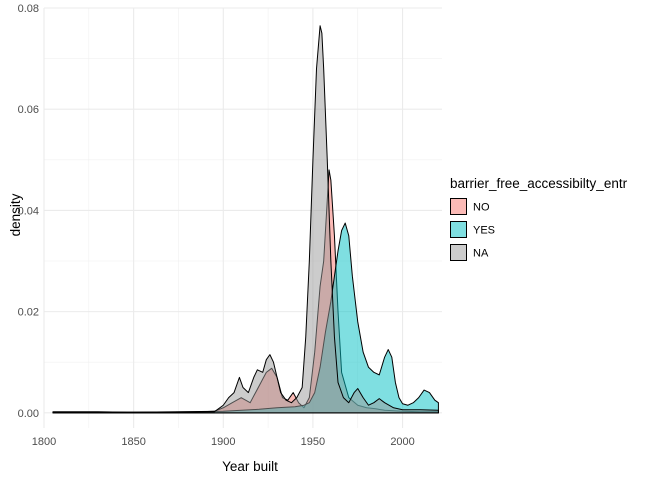  What do you see at coordinates (28, 9) in the screenshot?
I see `y-tick-label: 0.08` at bounding box center [28, 9].